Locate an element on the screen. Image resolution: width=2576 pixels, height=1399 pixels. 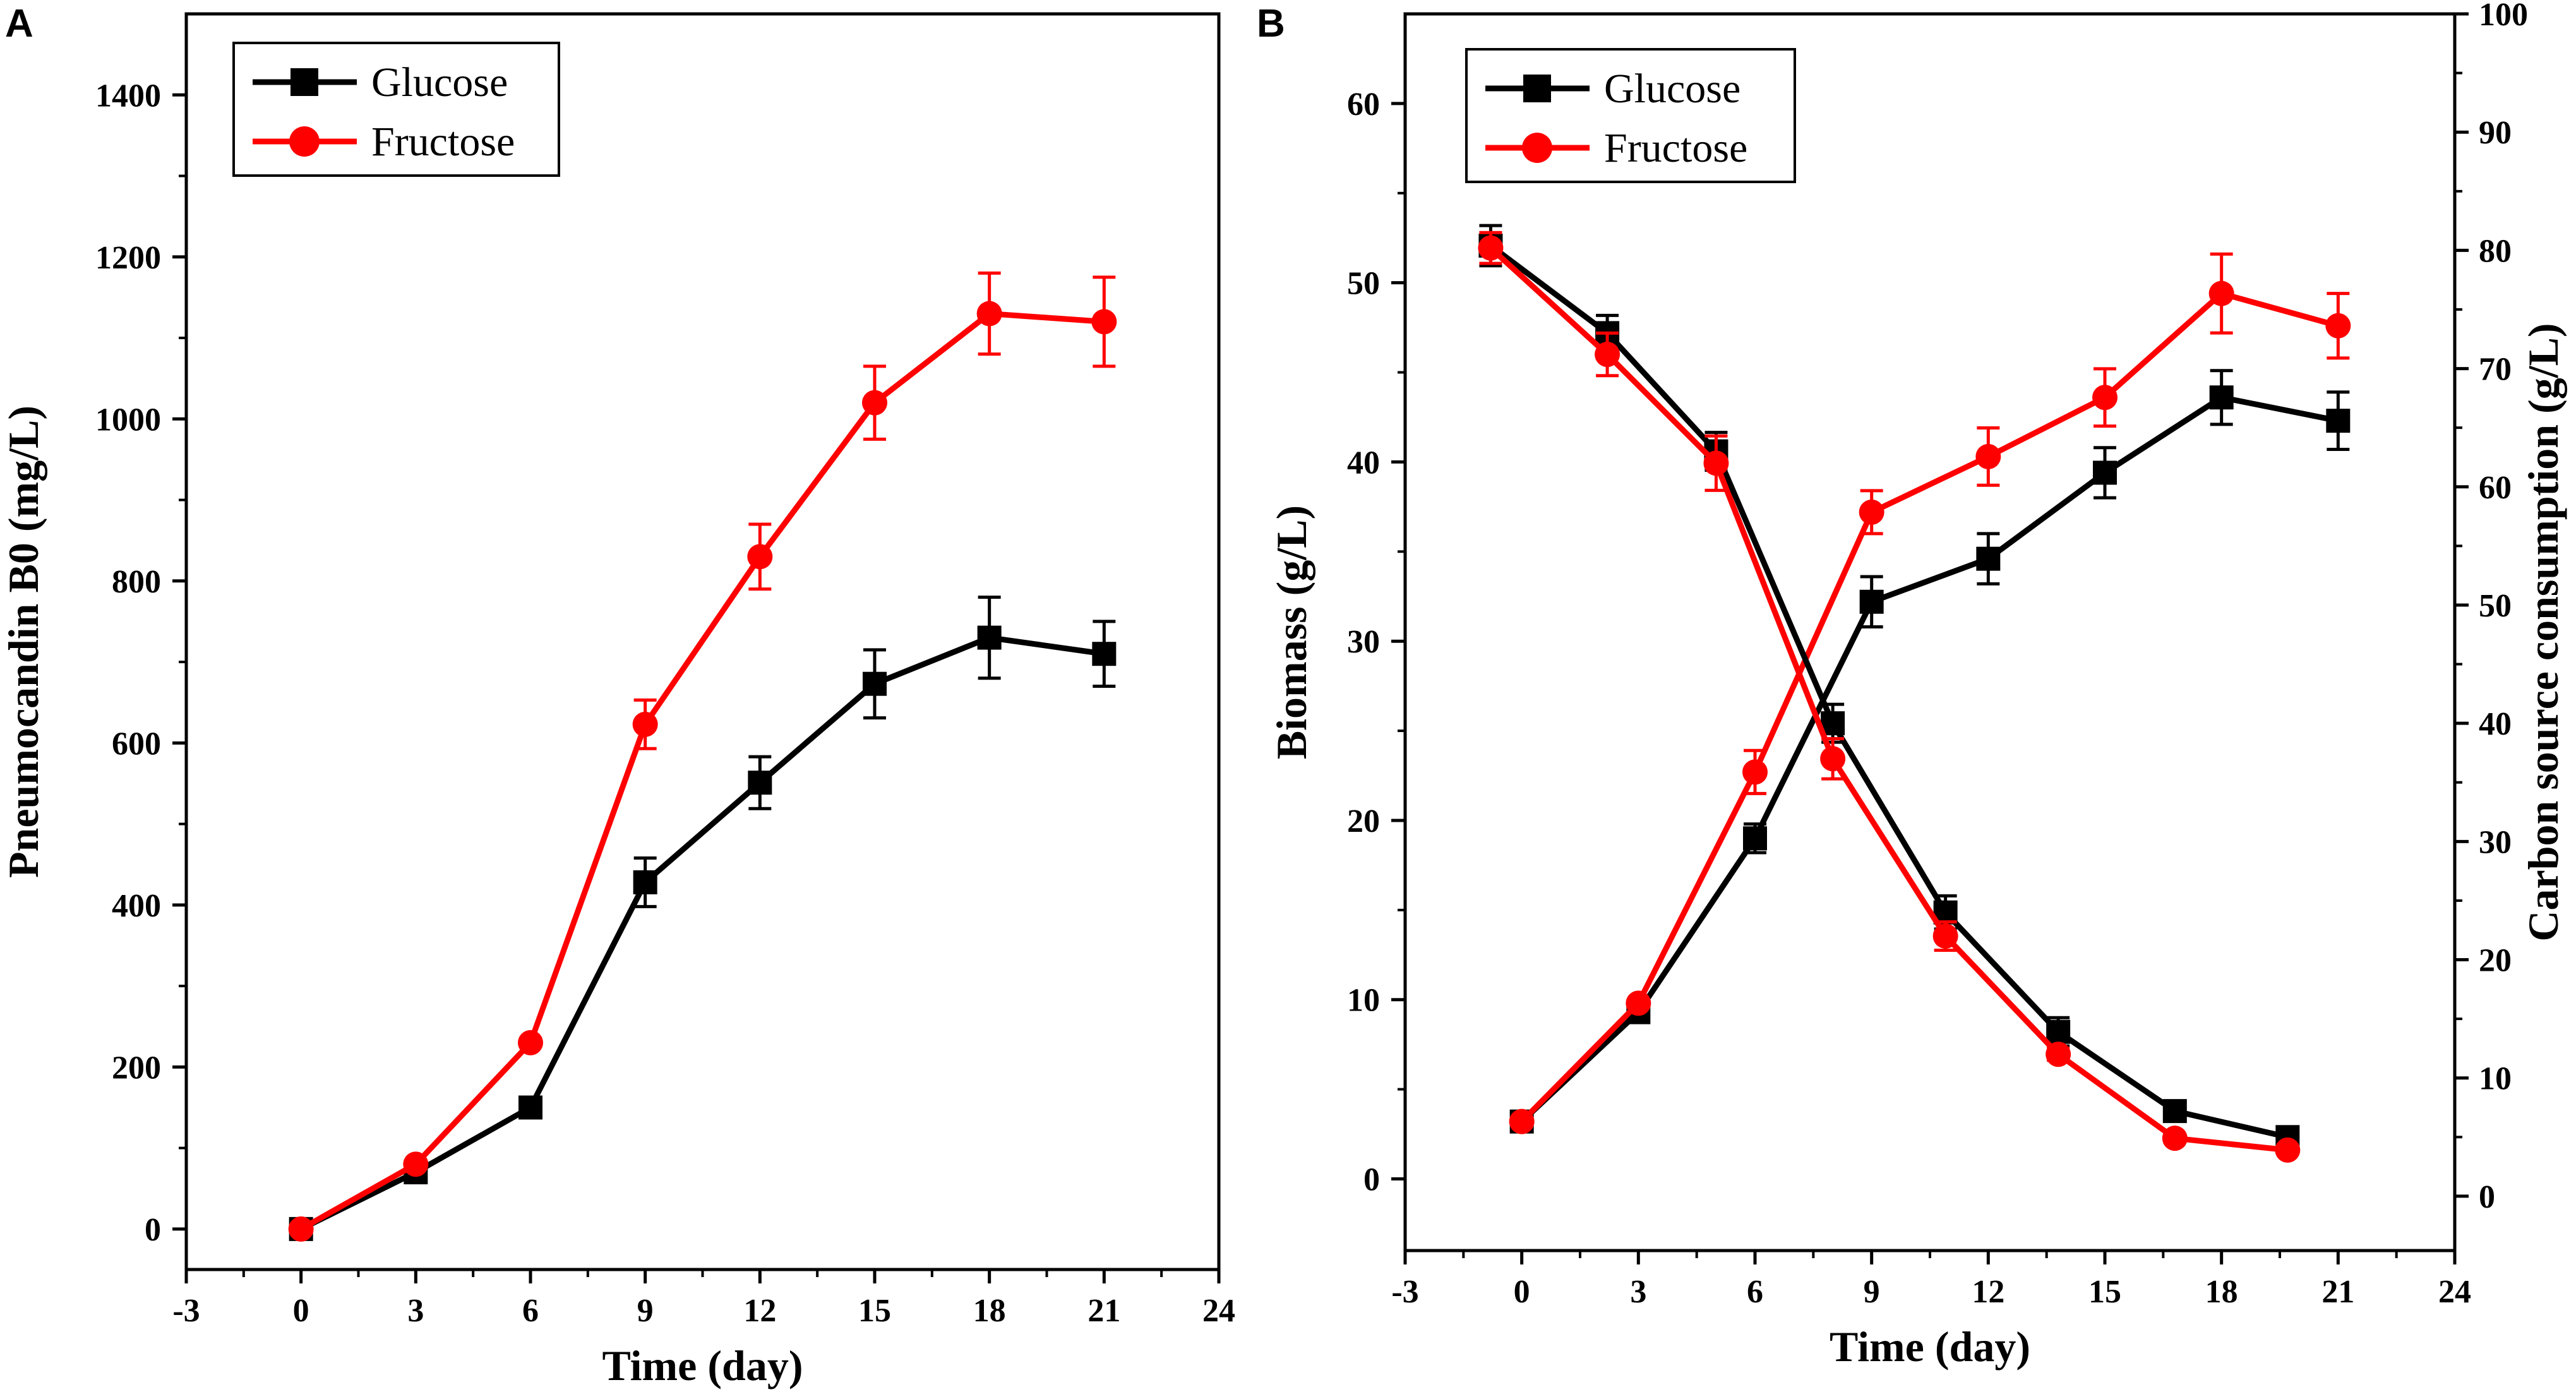
y-right-axis-title: Carbon source consumption (g/L) is located at coordinates (2543, 632).